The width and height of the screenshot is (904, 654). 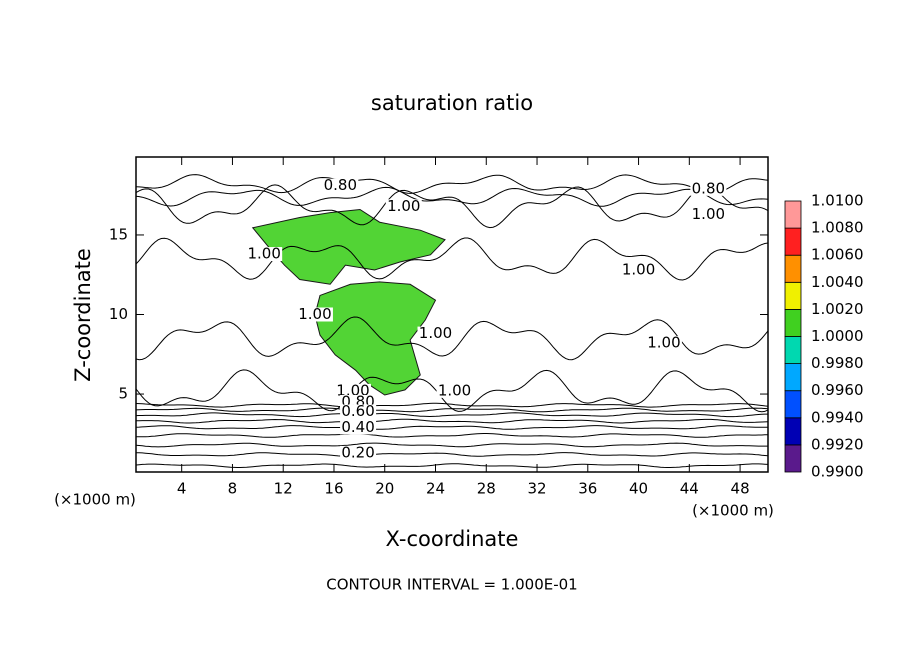 I want to click on y-tick-label: 5, so click(x=123, y=394).